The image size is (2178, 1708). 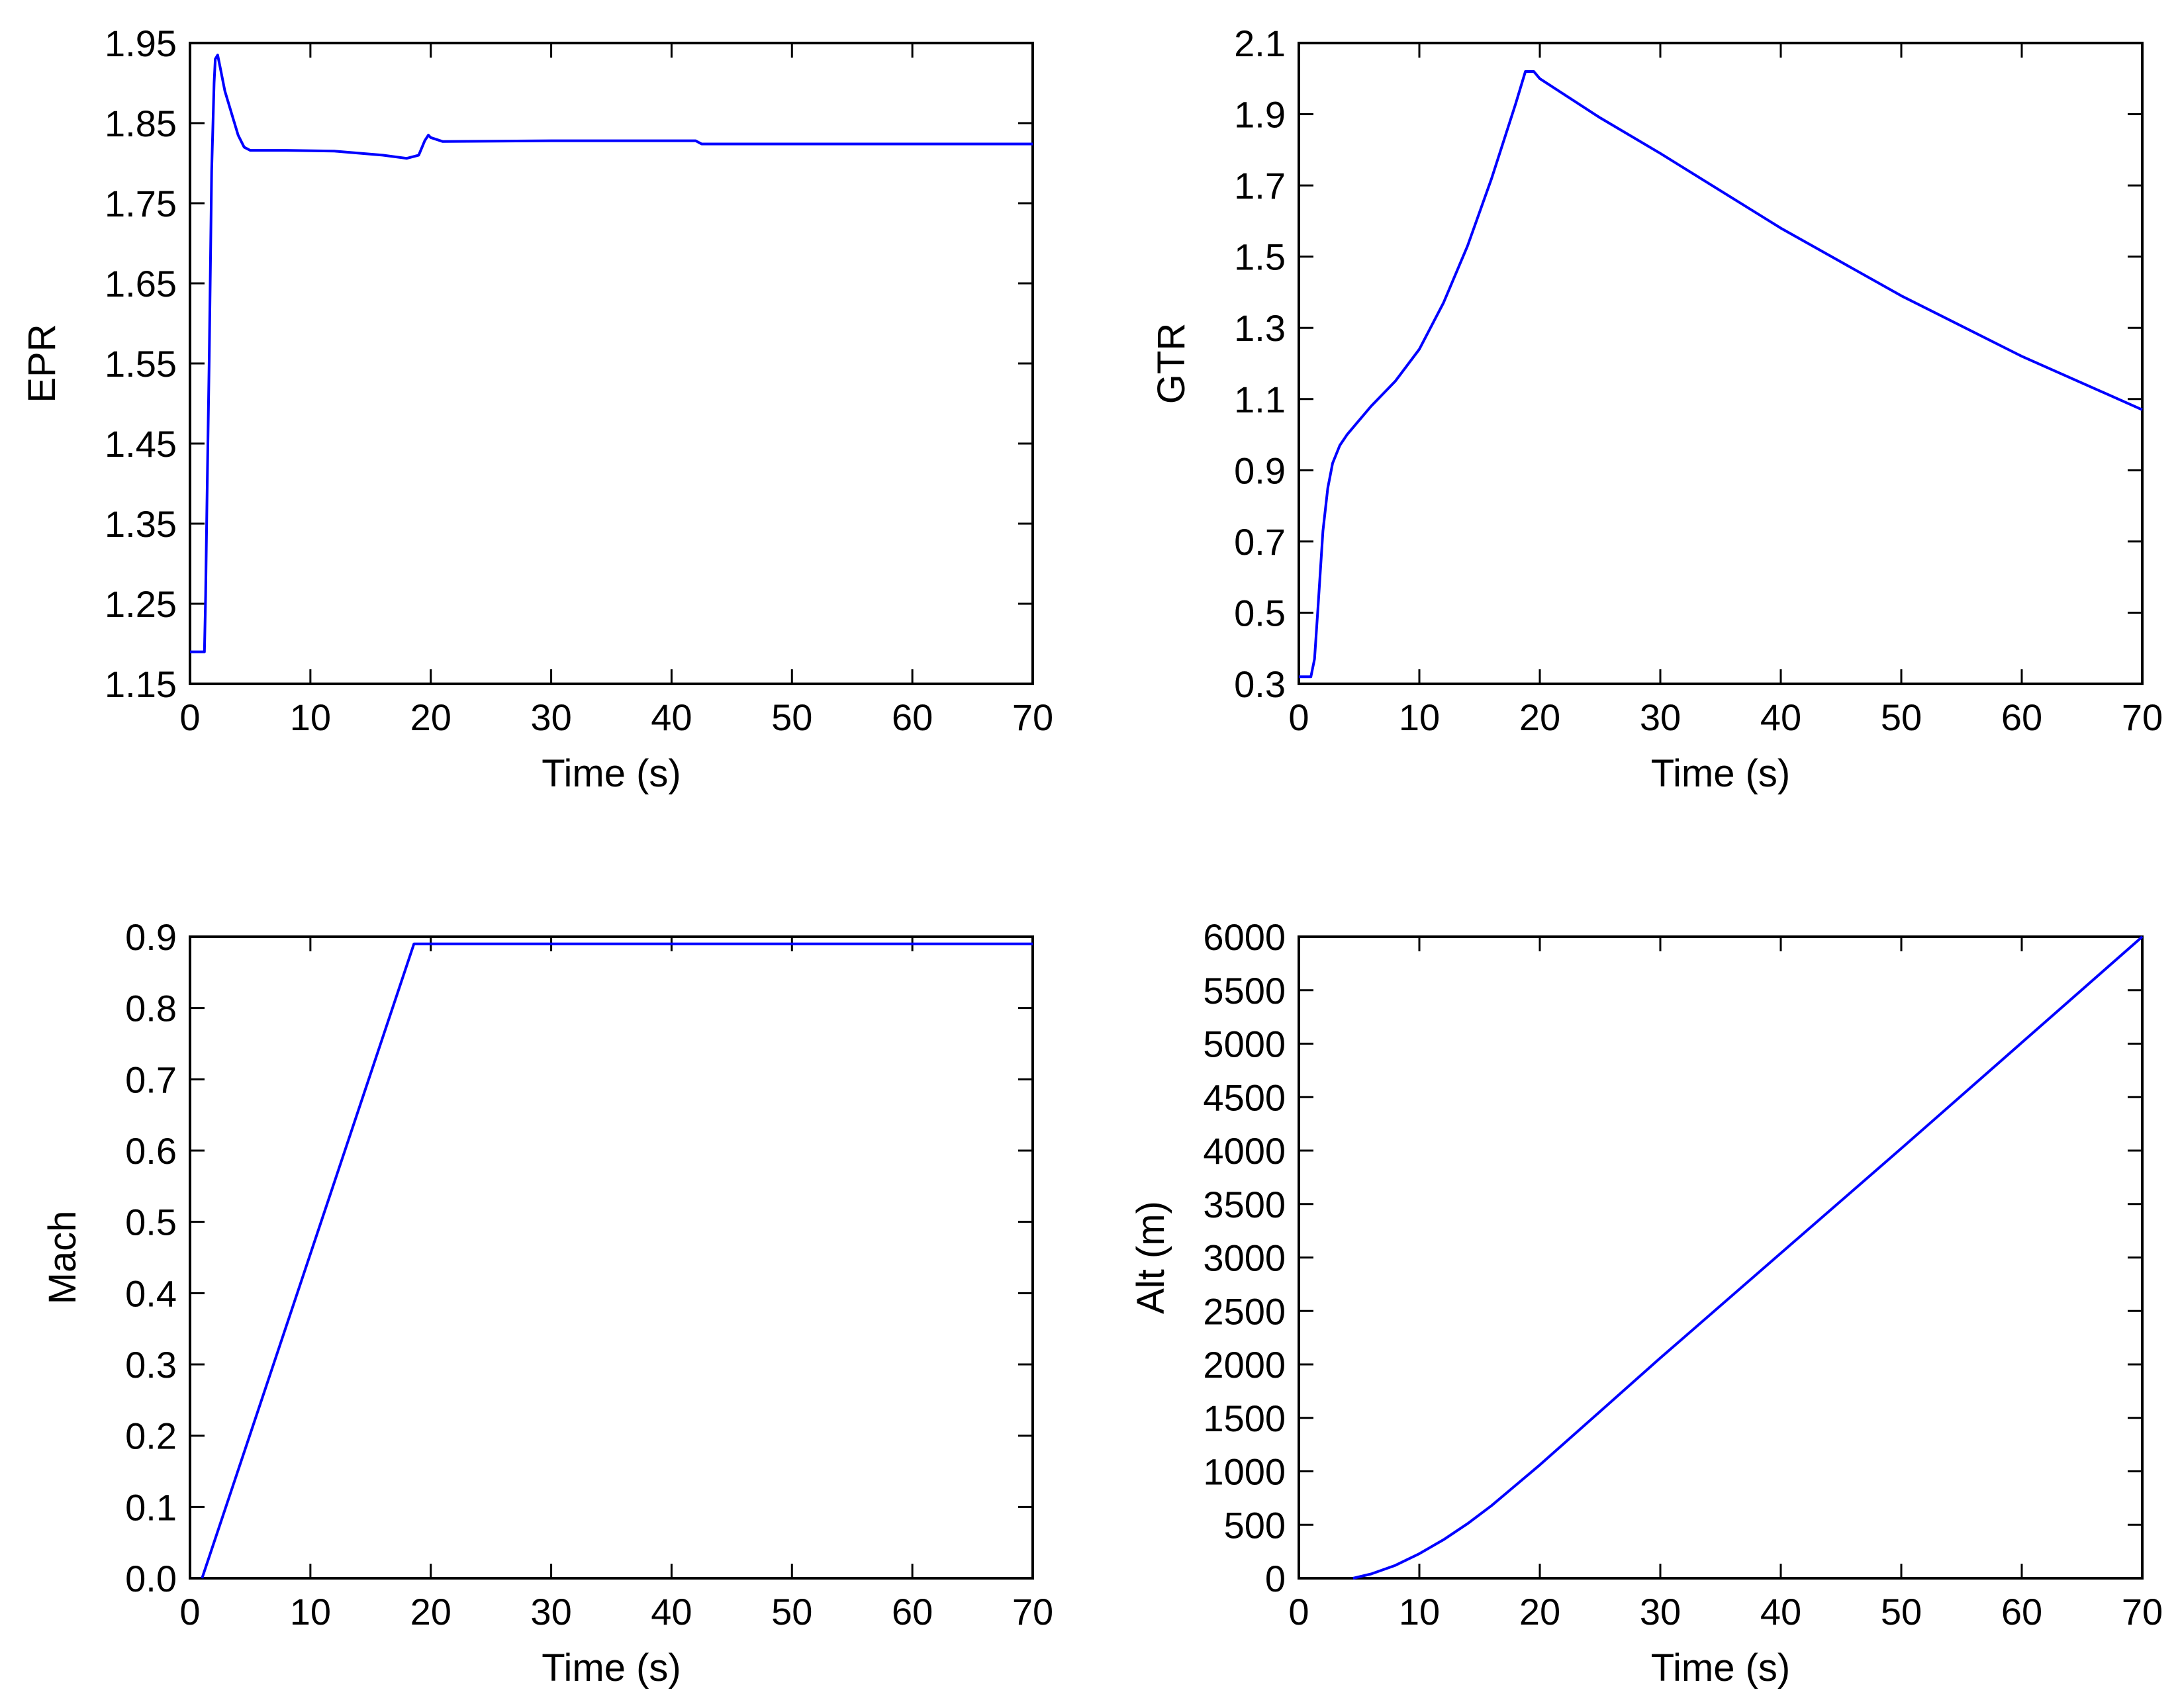 What do you see at coordinates (141, 444) in the screenshot?
I see `y-tick-label: 1.45` at bounding box center [141, 444].